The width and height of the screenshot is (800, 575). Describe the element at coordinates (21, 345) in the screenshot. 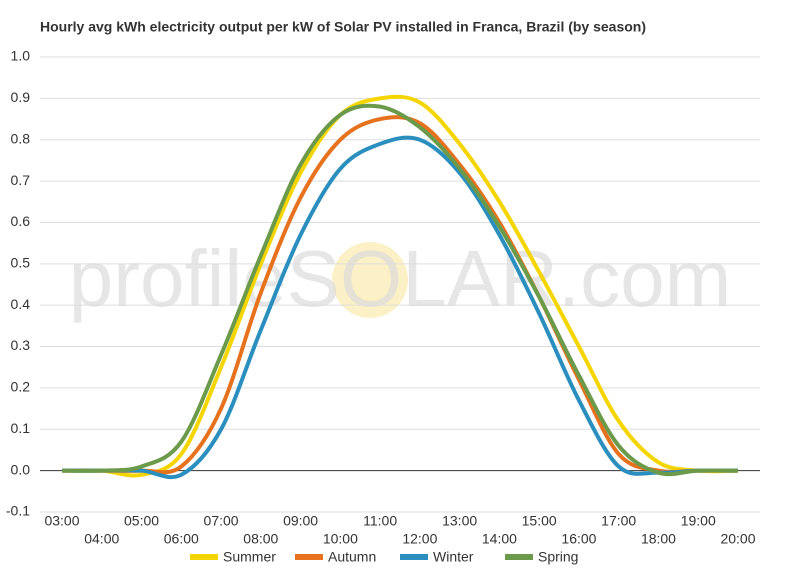

I see `y-tick-label: 0.3` at that location.